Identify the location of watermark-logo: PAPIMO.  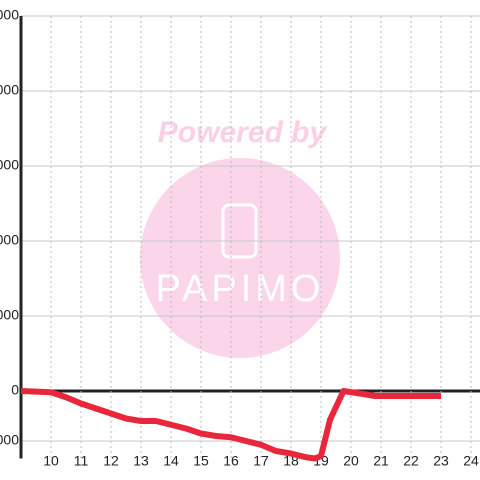
(240, 289).